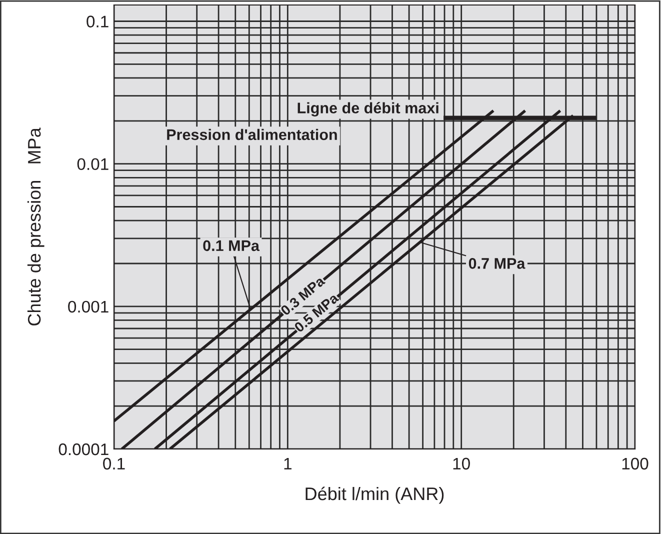 This screenshot has width=661, height=534. What do you see at coordinates (114, 464) in the screenshot?
I see `x-tick-label: 0.1` at bounding box center [114, 464].